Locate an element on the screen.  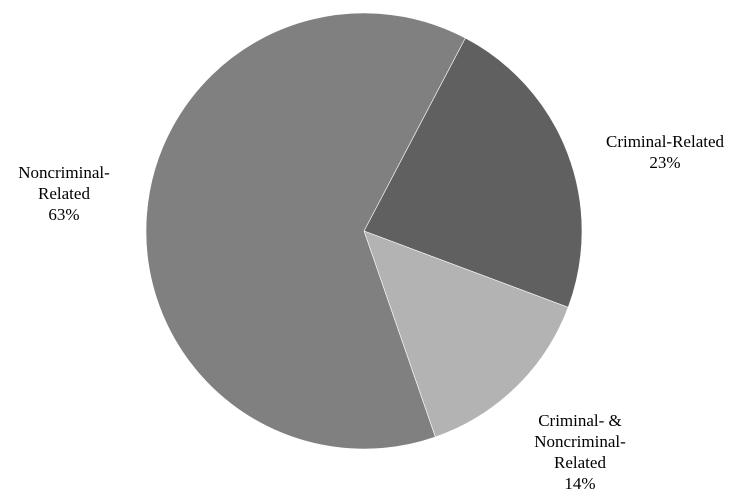
pie-slice-value: 23% is located at coordinates (664, 162).